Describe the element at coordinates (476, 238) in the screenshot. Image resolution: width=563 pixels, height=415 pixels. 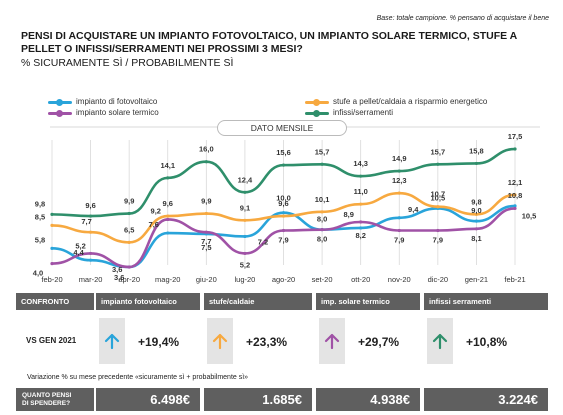
I see `data-label-solare: 8,1` at that location.